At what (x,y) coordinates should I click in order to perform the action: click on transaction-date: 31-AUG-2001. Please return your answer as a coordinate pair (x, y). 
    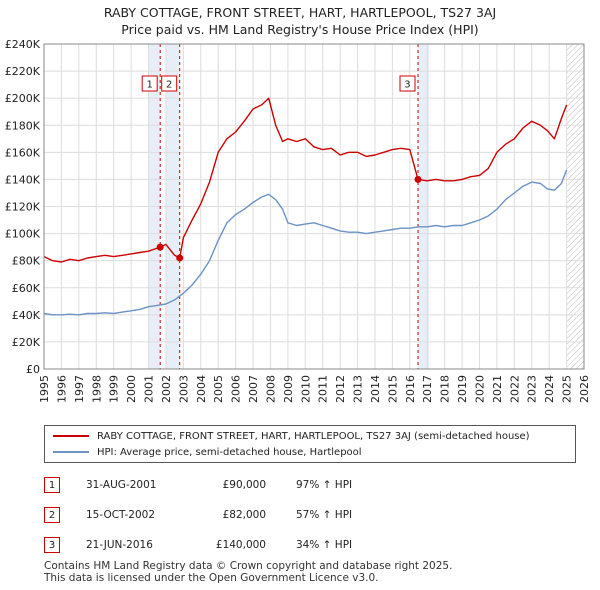
    Looking at the image, I should click on (121, 485).